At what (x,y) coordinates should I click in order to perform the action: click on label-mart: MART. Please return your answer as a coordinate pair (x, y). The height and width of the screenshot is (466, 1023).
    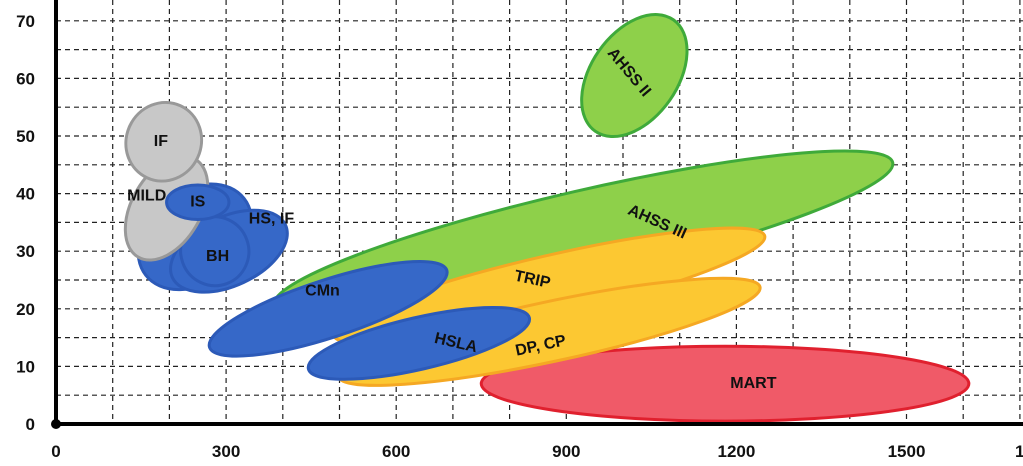
    Looking at the image, I should click on (753, 383).